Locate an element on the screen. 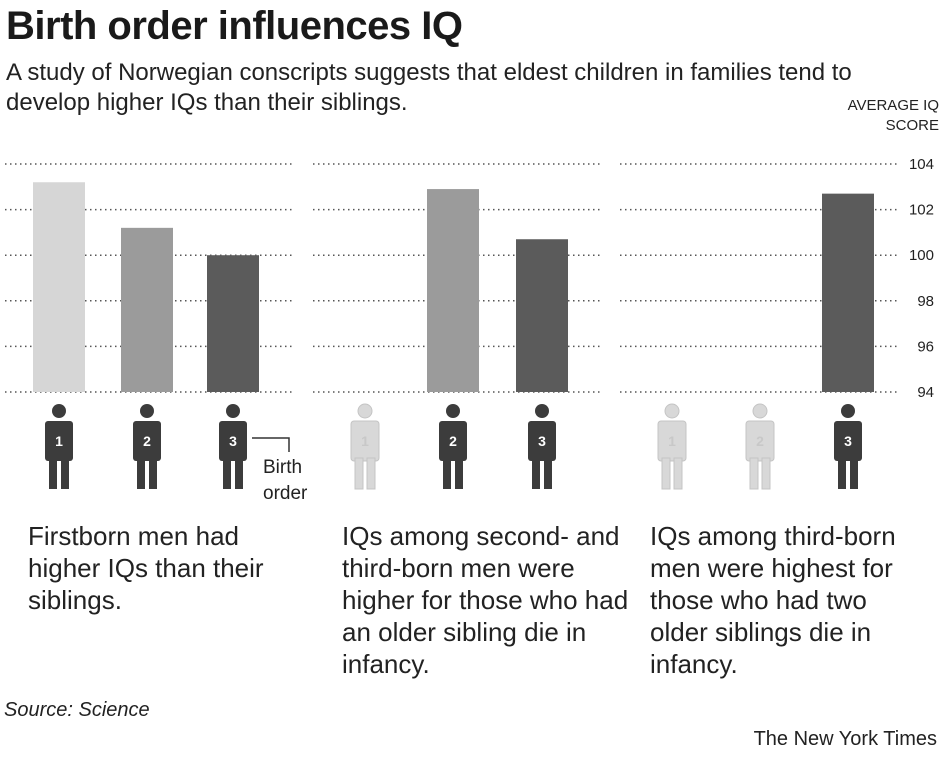 The height and width of the screenshot is (759, 945). source-note: Source: Science is located at coordinates (77, 710).